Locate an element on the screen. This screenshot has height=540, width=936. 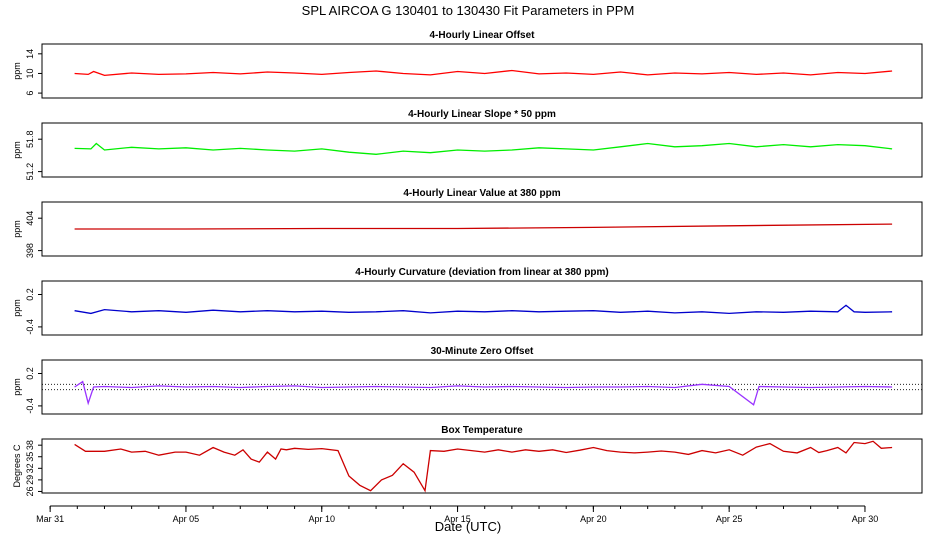
y-tick-label: 35 is located at coordinates (30, 457).